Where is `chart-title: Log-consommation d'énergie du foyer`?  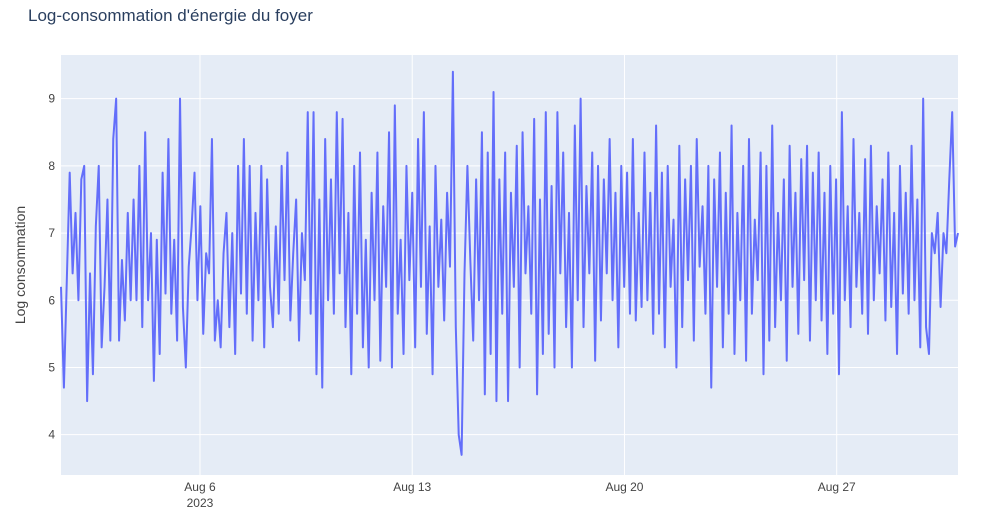
chart-title: Log-consommation d'énergie du foyer is located at coordinates (170, 15).